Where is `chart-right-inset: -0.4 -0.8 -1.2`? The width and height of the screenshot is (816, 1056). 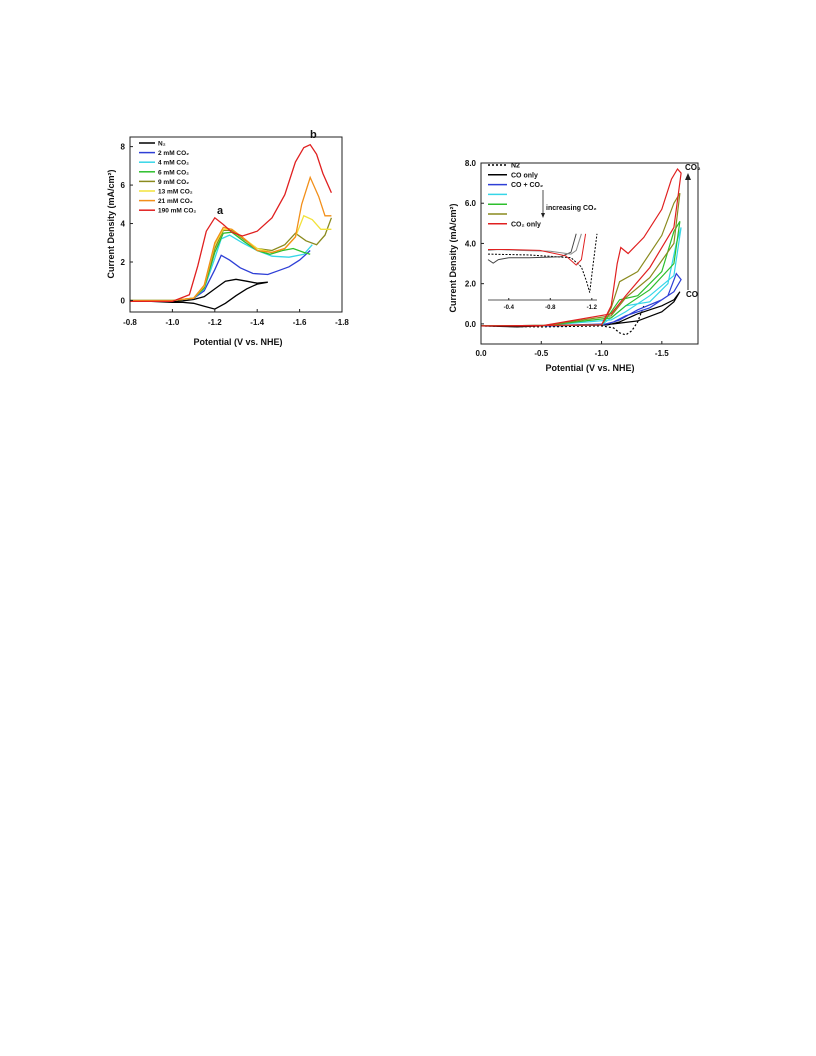
chart-right-inset: -0.4 -0.8 -1.2 is located at coordinates (542, 271).